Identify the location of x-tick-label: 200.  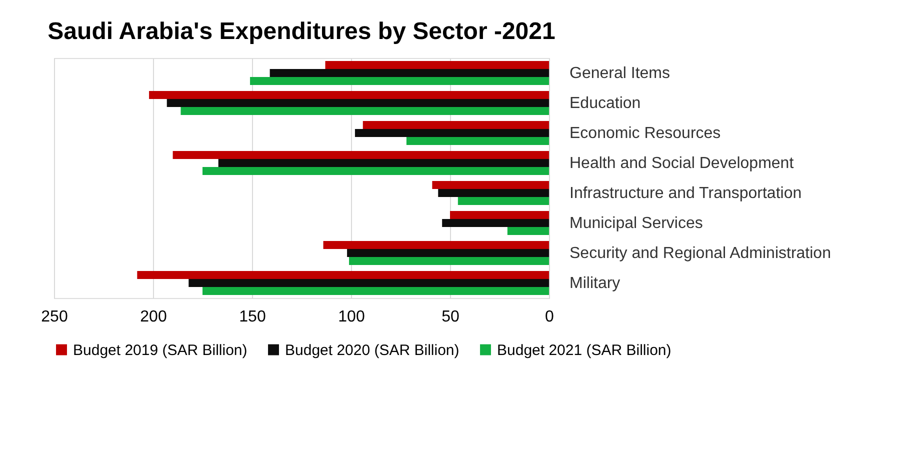
(153, 317).